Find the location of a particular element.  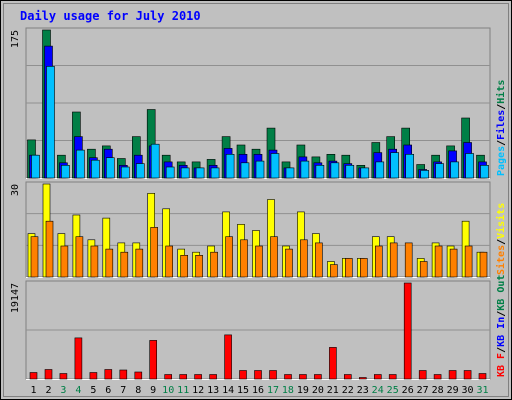

x-tick-label: 18 is located at coordinates (288, 390).